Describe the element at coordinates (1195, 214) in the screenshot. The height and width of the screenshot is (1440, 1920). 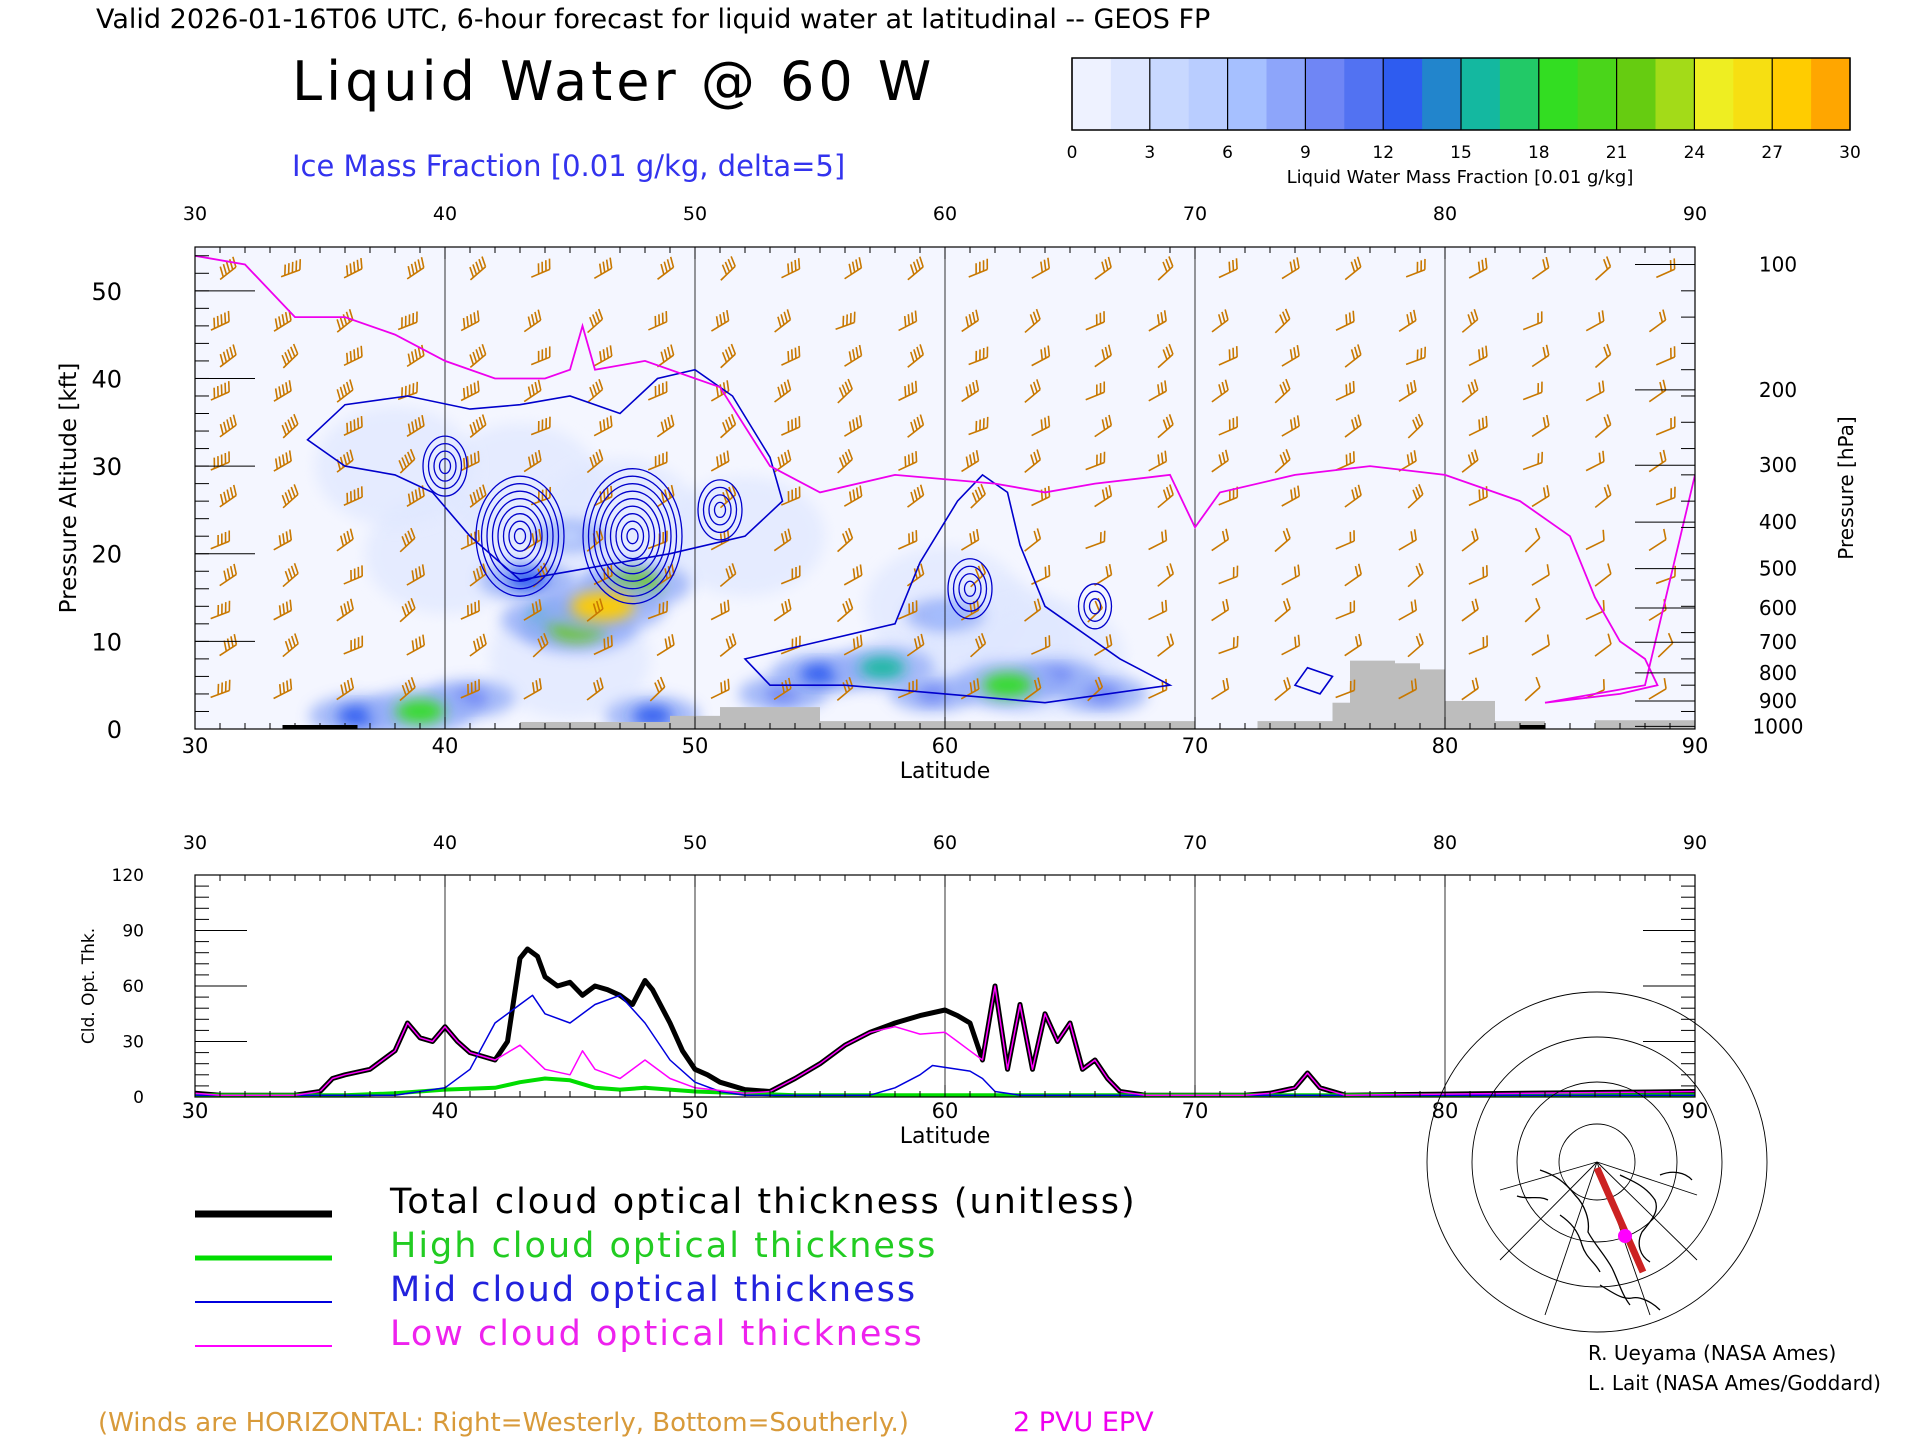
I see `x-tick-label-top: 70` at that location.